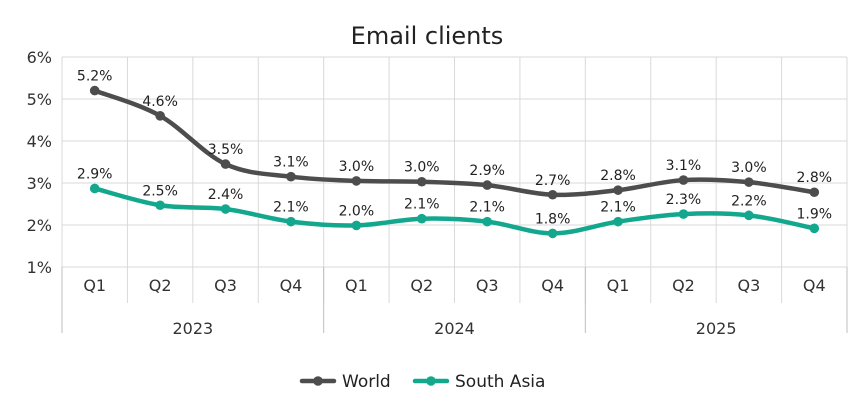 This screenshot has width=868, height=404. Describe the element at coordinates (357, 211) in the screenshot. I see `data-label-south-asia: 2.0%` at that location.